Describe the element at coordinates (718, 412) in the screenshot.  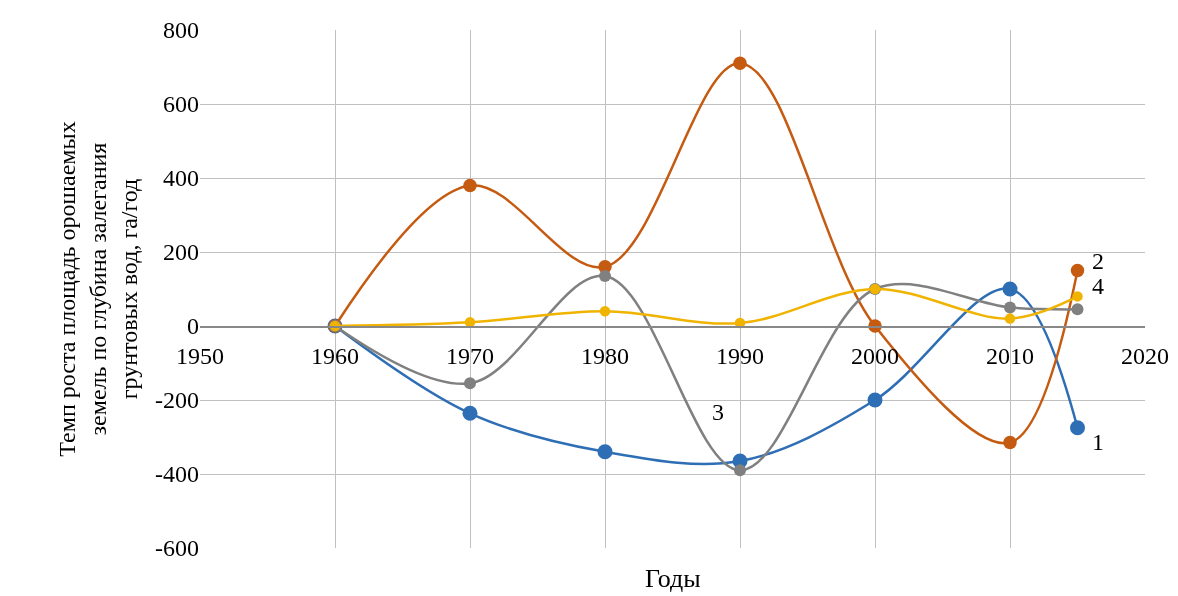
I see `series-label: 3` at that location.